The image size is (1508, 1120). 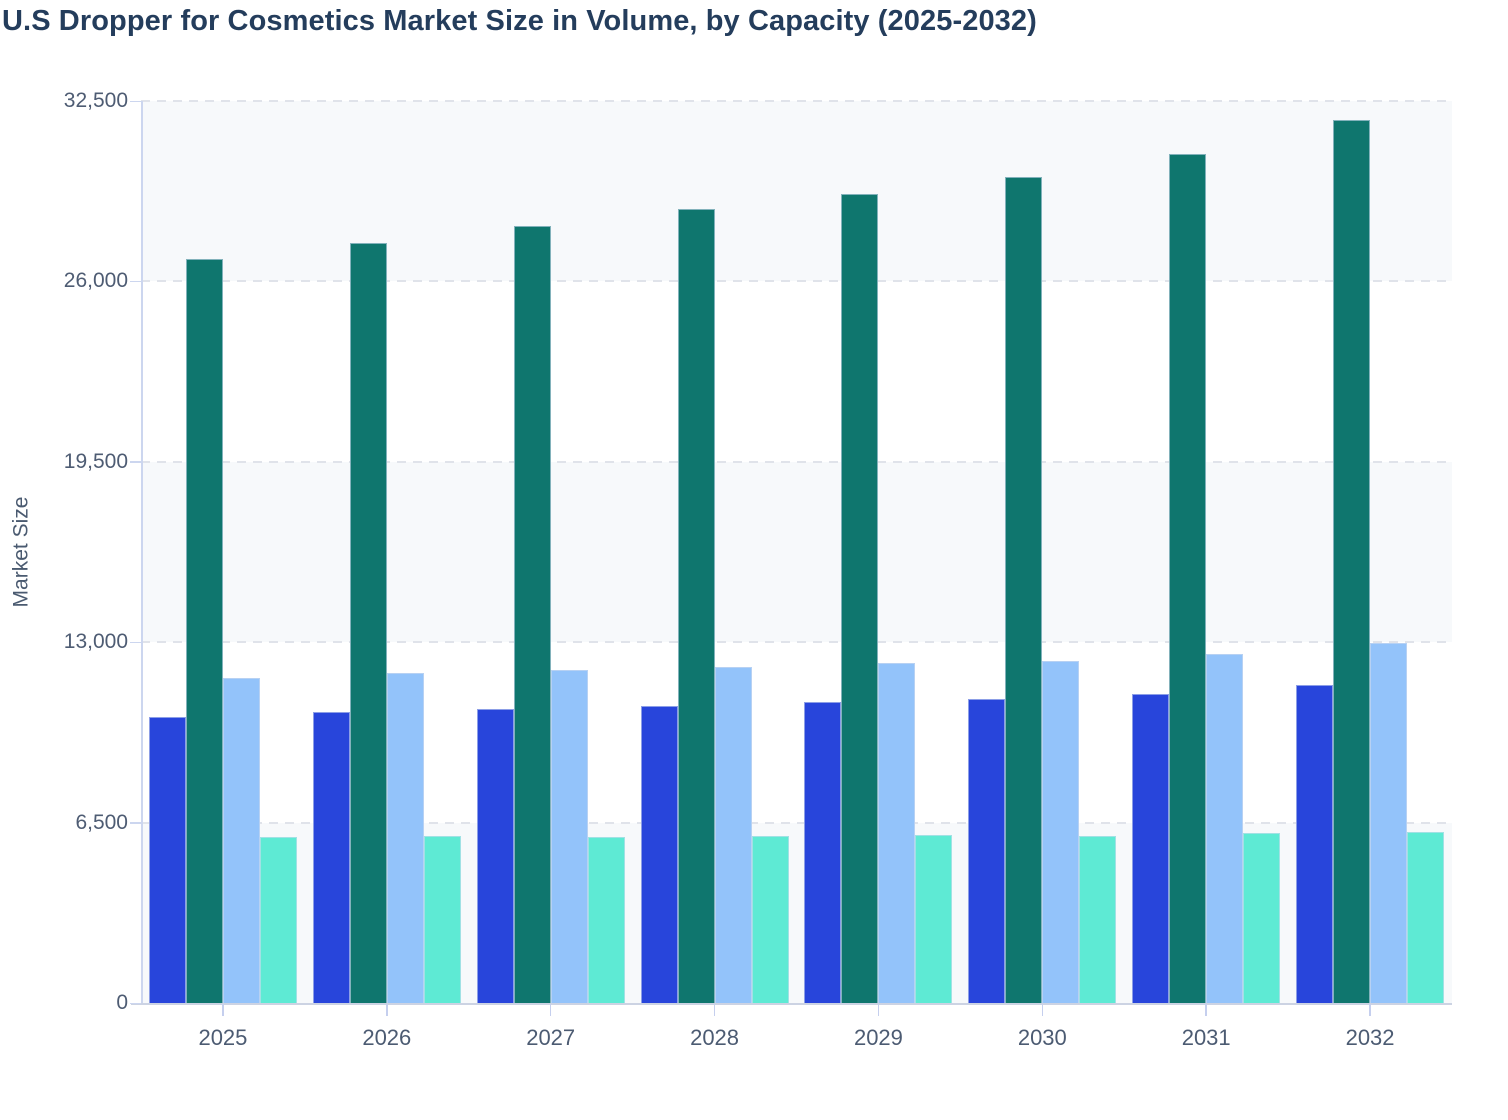 I want to click on bar-group-2028, so click(x=715, y=552).